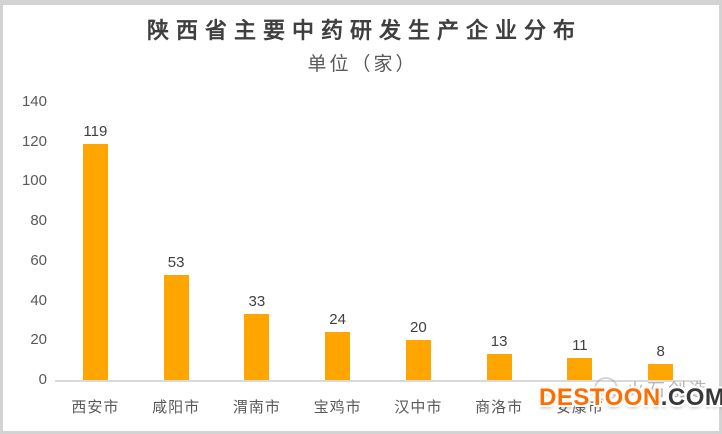 Image resolution: width=722 pixels, height=434 pixels. What do you see at coordinates (34, 141) in the screenshot?
I see `y-axis-tick-label: 120` at bounding box center [34, 141].